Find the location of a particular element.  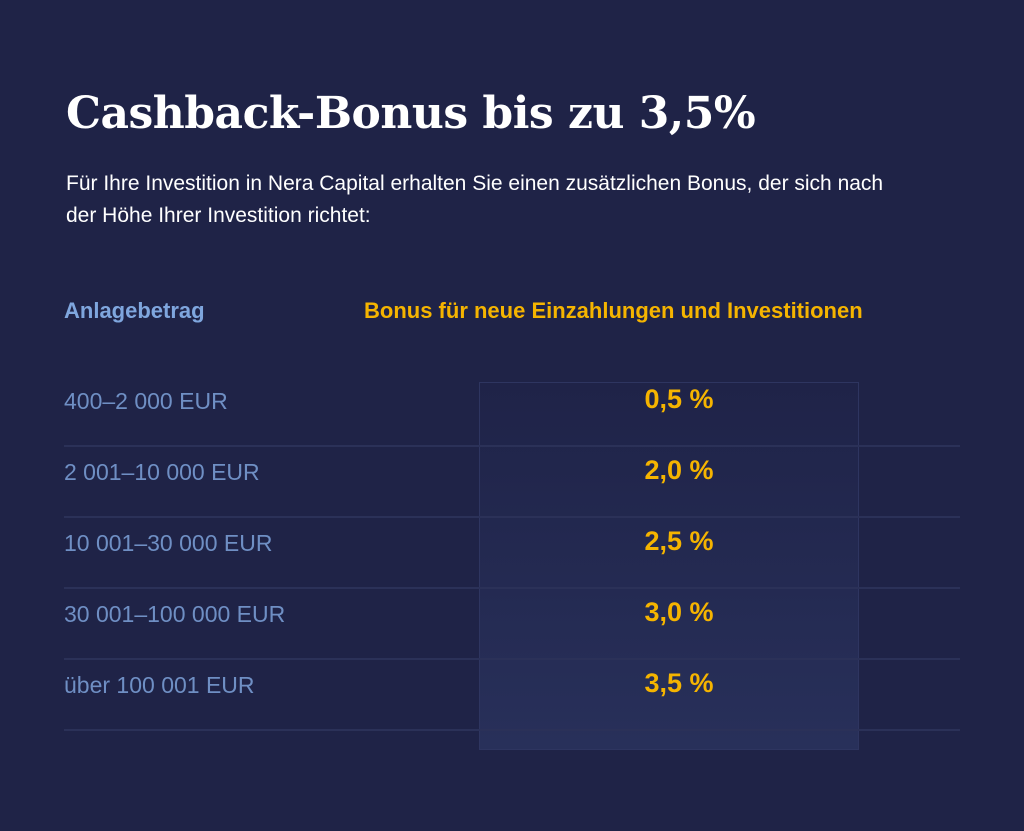

amount: über 100 001 EUR is located at coordinates (159, 685).